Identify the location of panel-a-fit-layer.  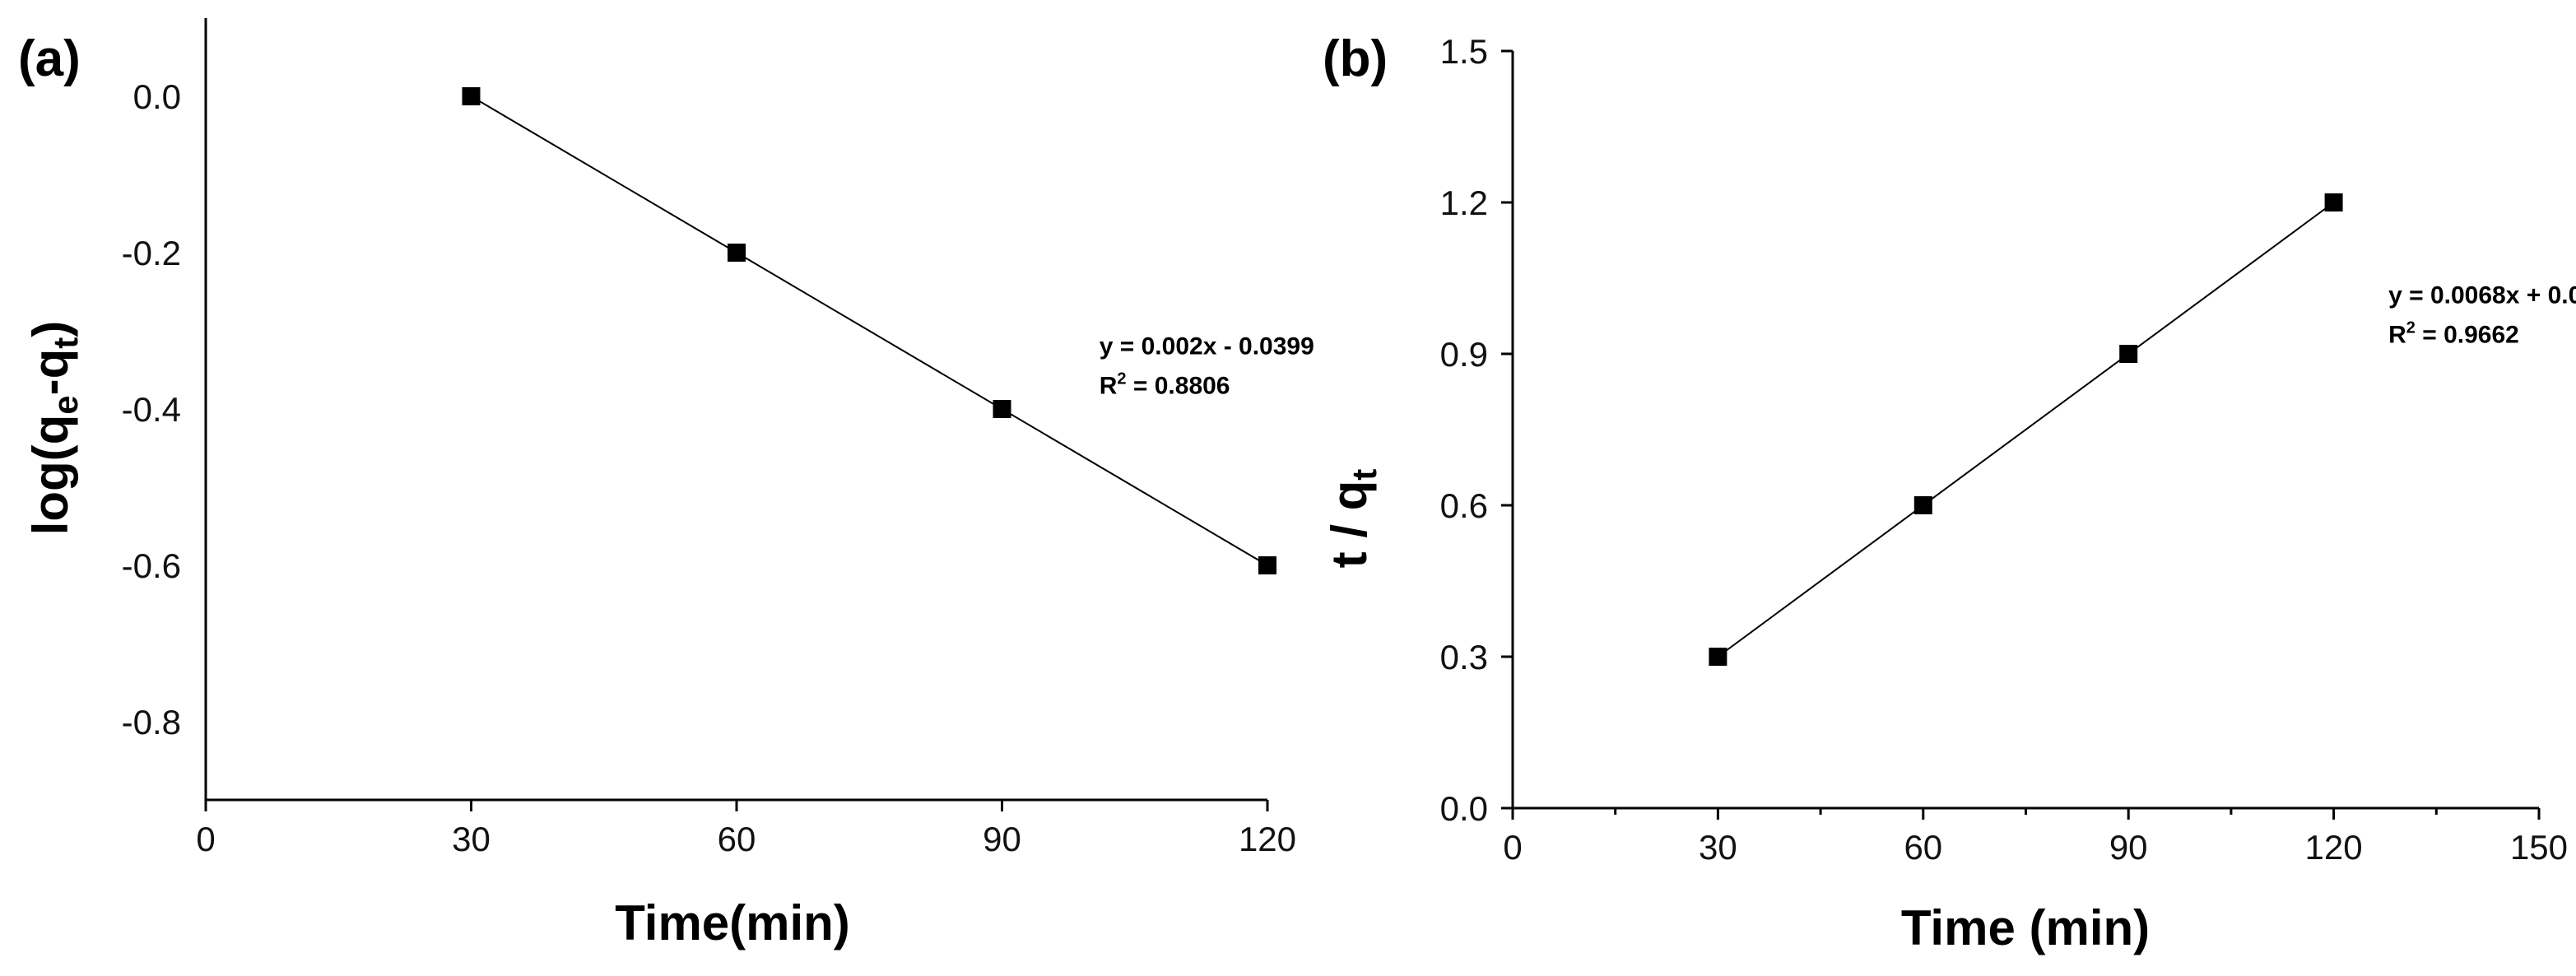
(869, 330).